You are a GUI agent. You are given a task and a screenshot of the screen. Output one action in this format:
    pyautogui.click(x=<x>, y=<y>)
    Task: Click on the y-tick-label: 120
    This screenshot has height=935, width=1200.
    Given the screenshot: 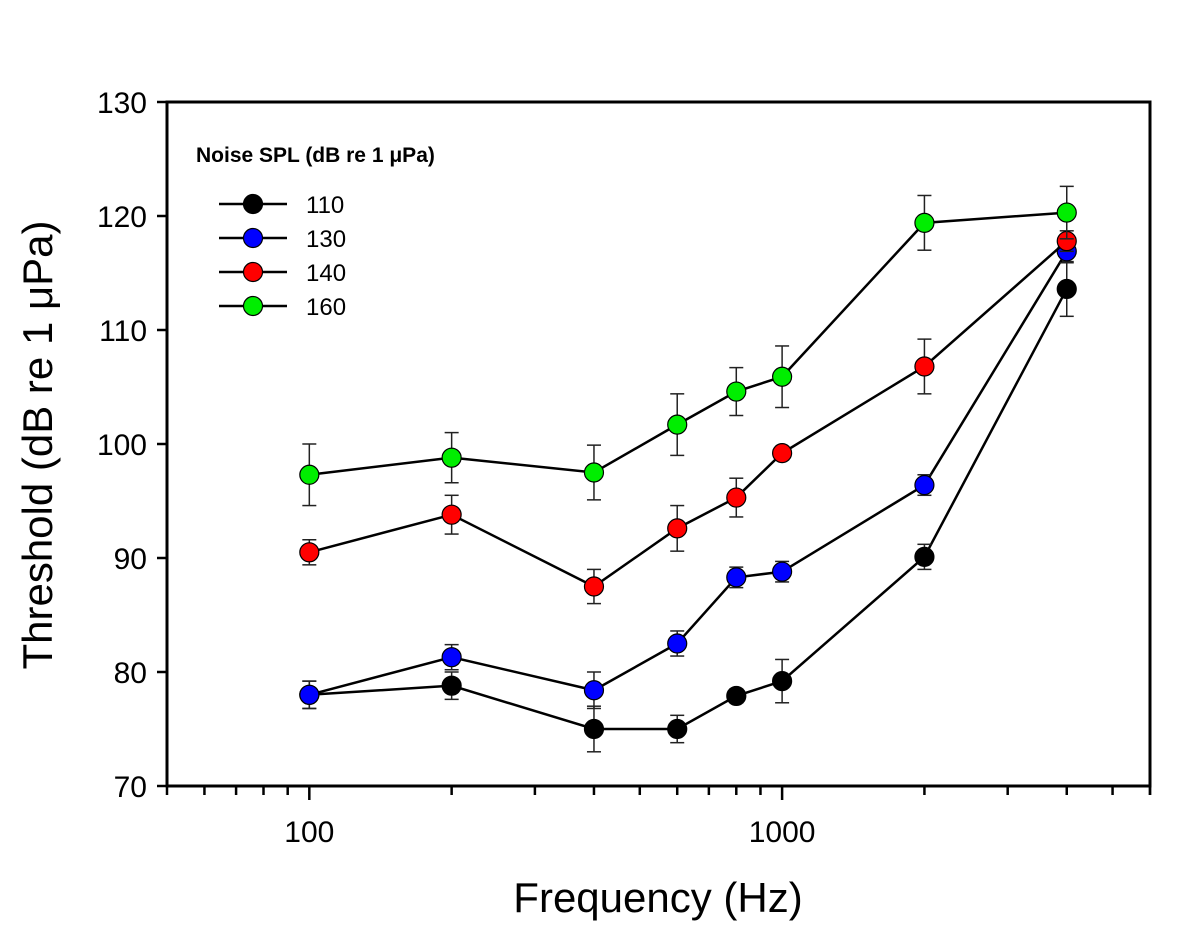 What is the action you would take?
    pyautogui.click(x=122, y=217)
    